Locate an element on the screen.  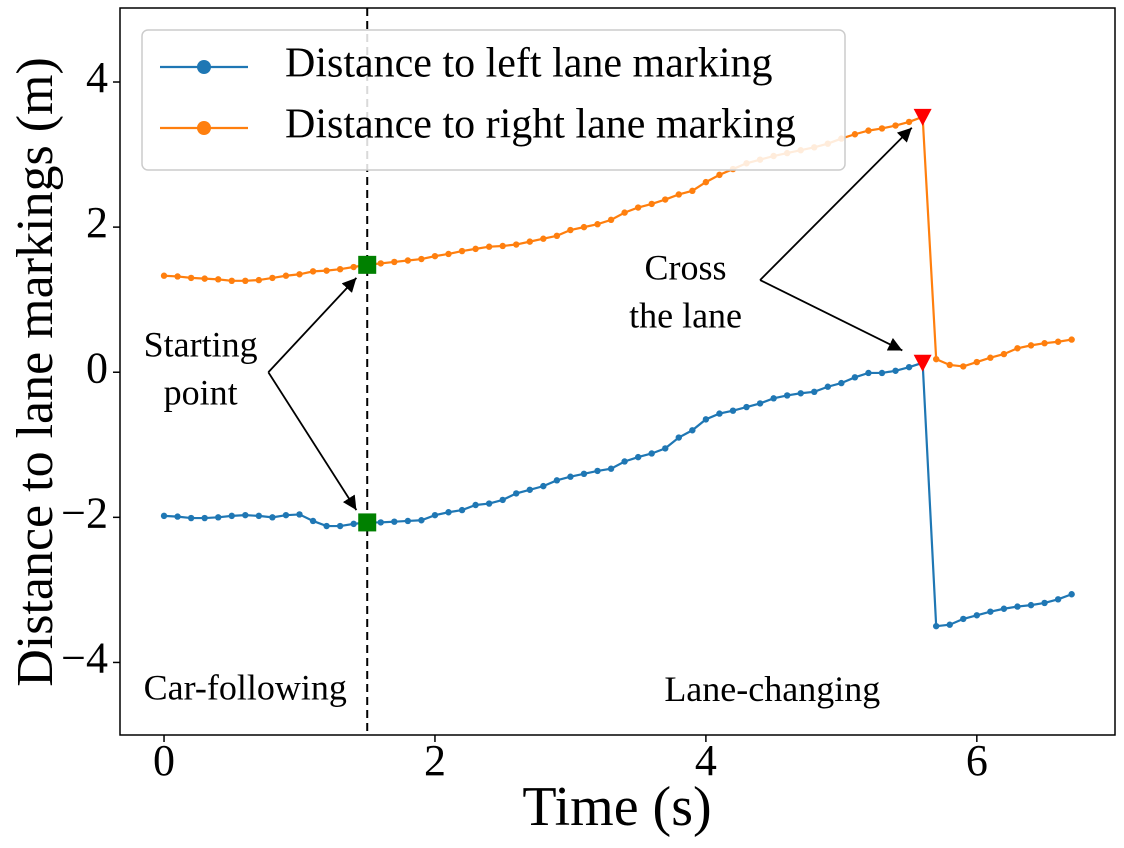
x-tick-label: 2 is located at coordinates (435, 760).